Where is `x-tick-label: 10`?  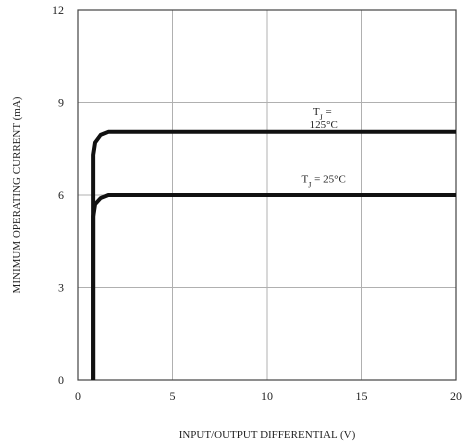
x-tick-label: 10 is located at coordinates (267, 396).